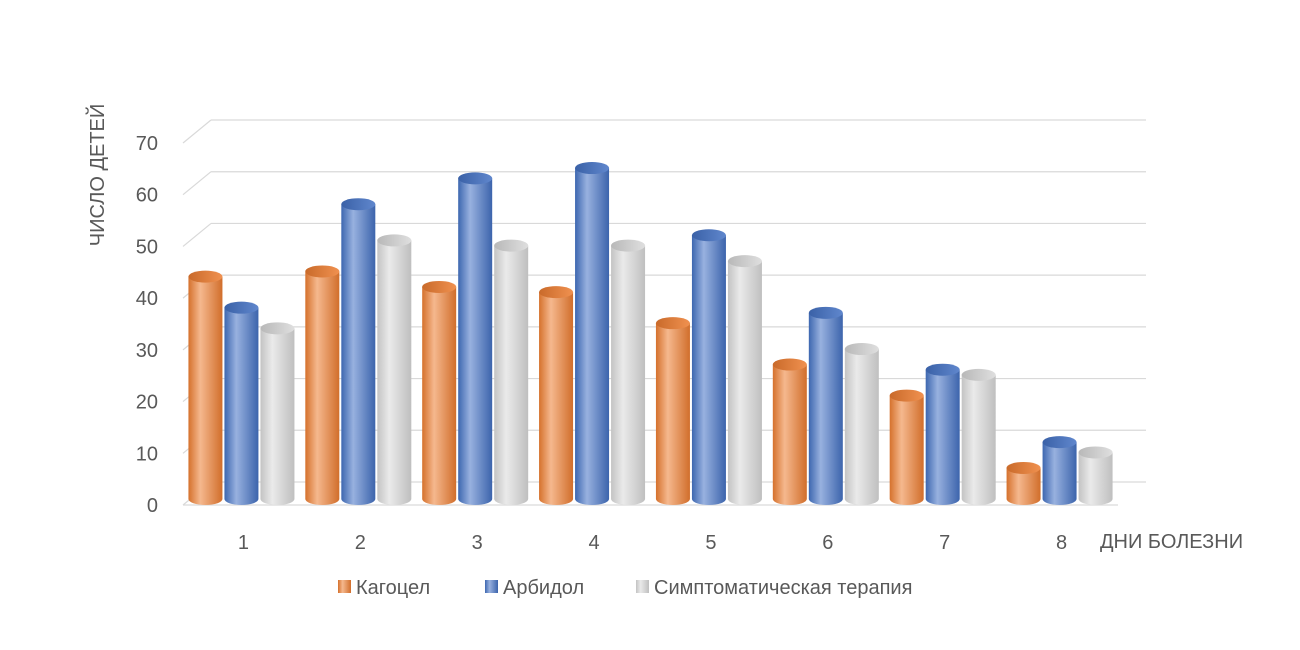 This screenshot has width=1300, height=650. I want to click on y-tick-label: 70, so click(147, 144).